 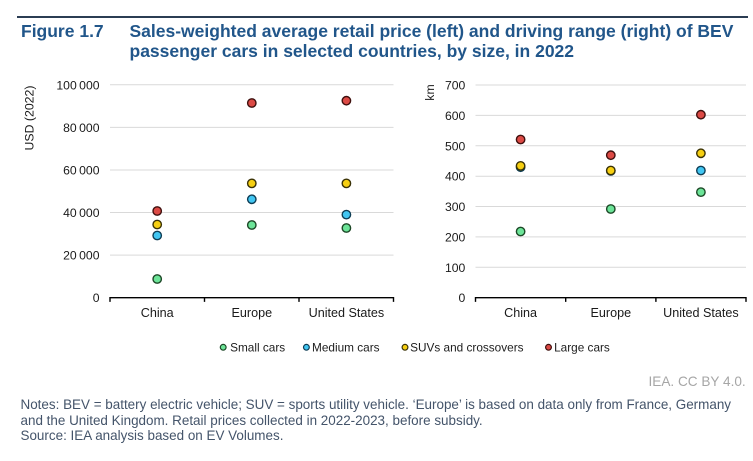 I want to click on svg-text: SUVs and crossovers, so click(x=467, y=347).